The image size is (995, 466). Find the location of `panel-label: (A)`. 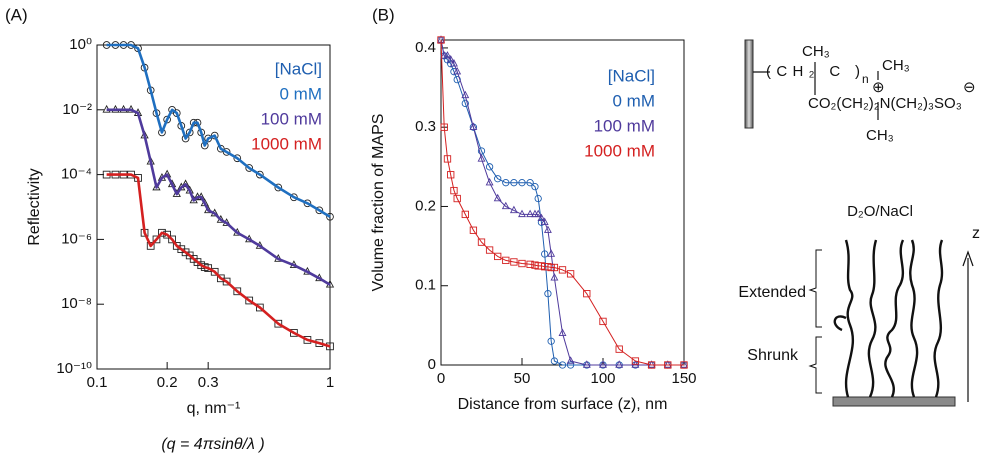

panel-label: (A) is located at coordinates (16, 14).